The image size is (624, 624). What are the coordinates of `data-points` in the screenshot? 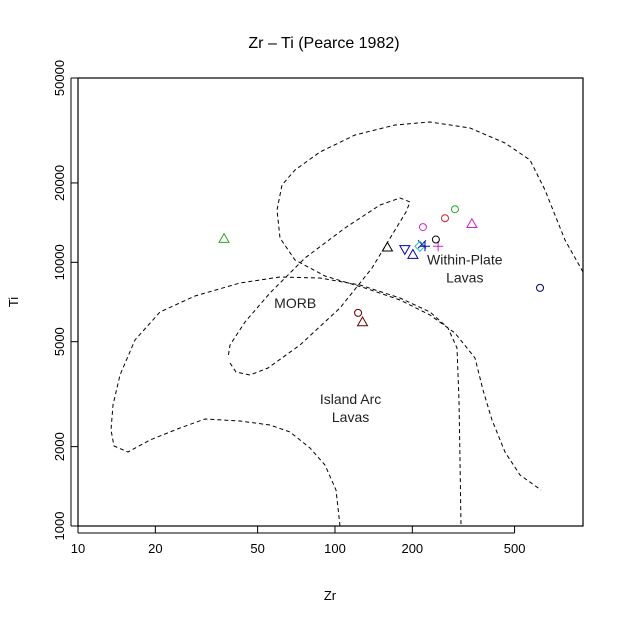 It's located at (381, 266).